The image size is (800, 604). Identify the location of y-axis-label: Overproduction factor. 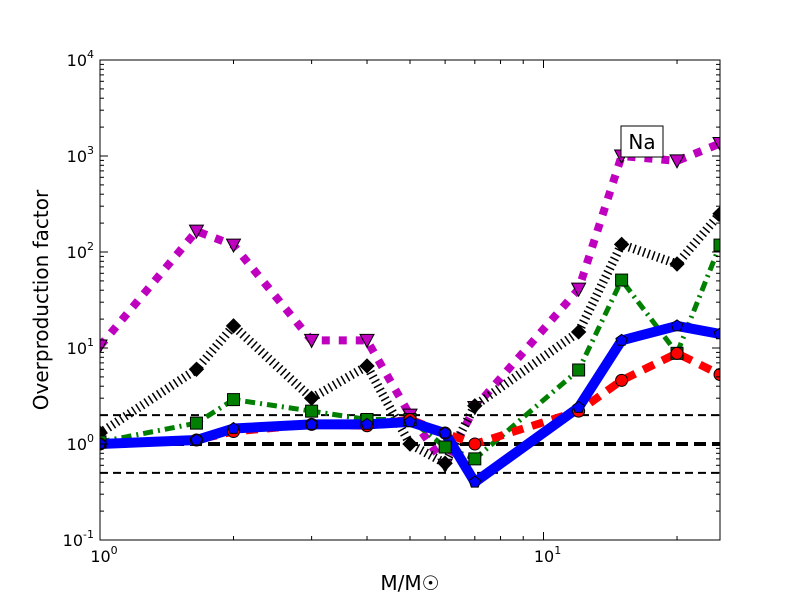
(41, 299).